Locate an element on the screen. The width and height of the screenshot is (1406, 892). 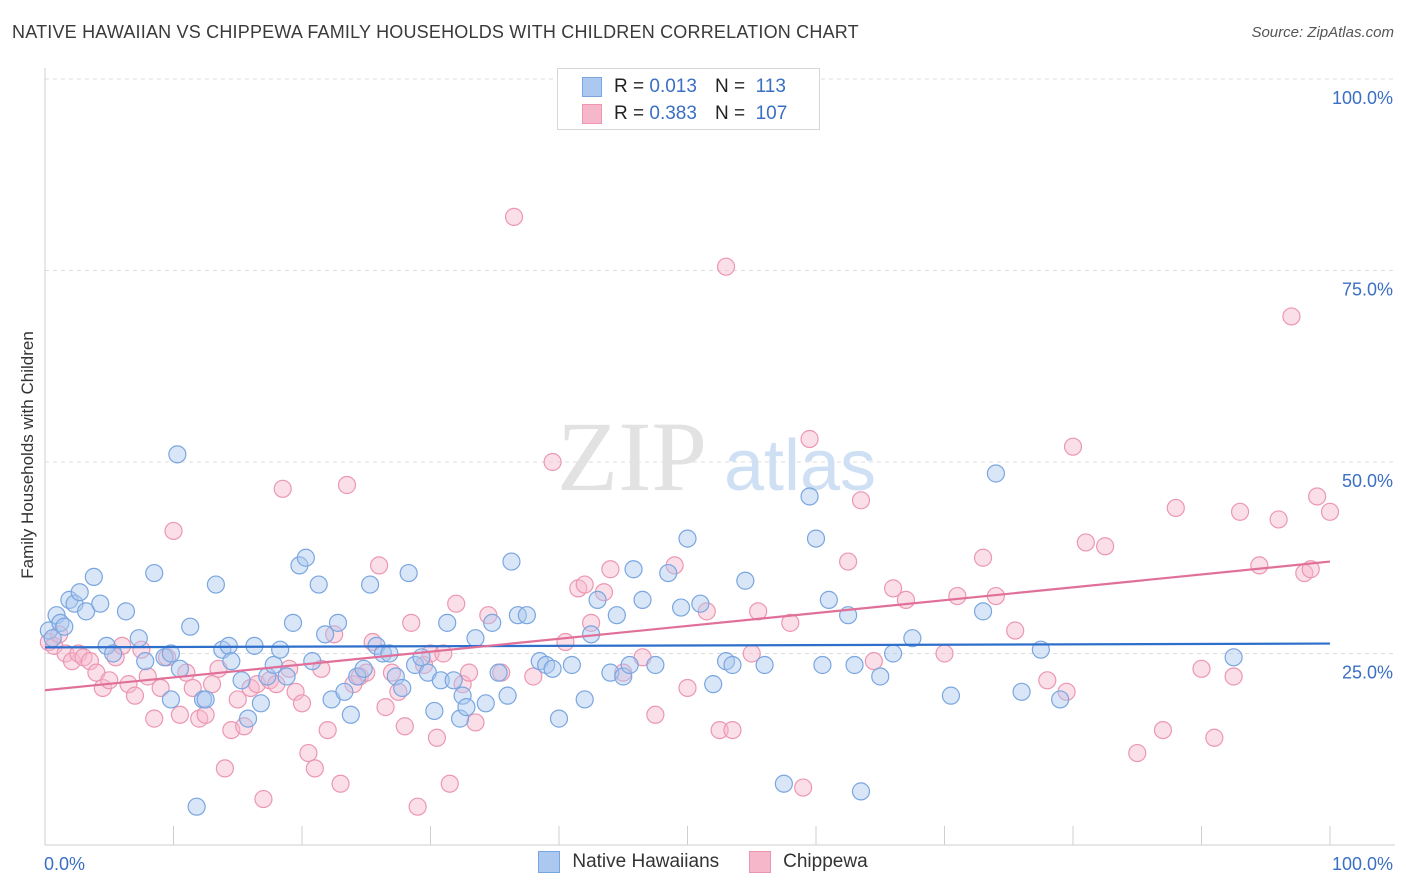
legend-item-native-hawaiians: Native Hawaiians is located at coordinates (628, 862).